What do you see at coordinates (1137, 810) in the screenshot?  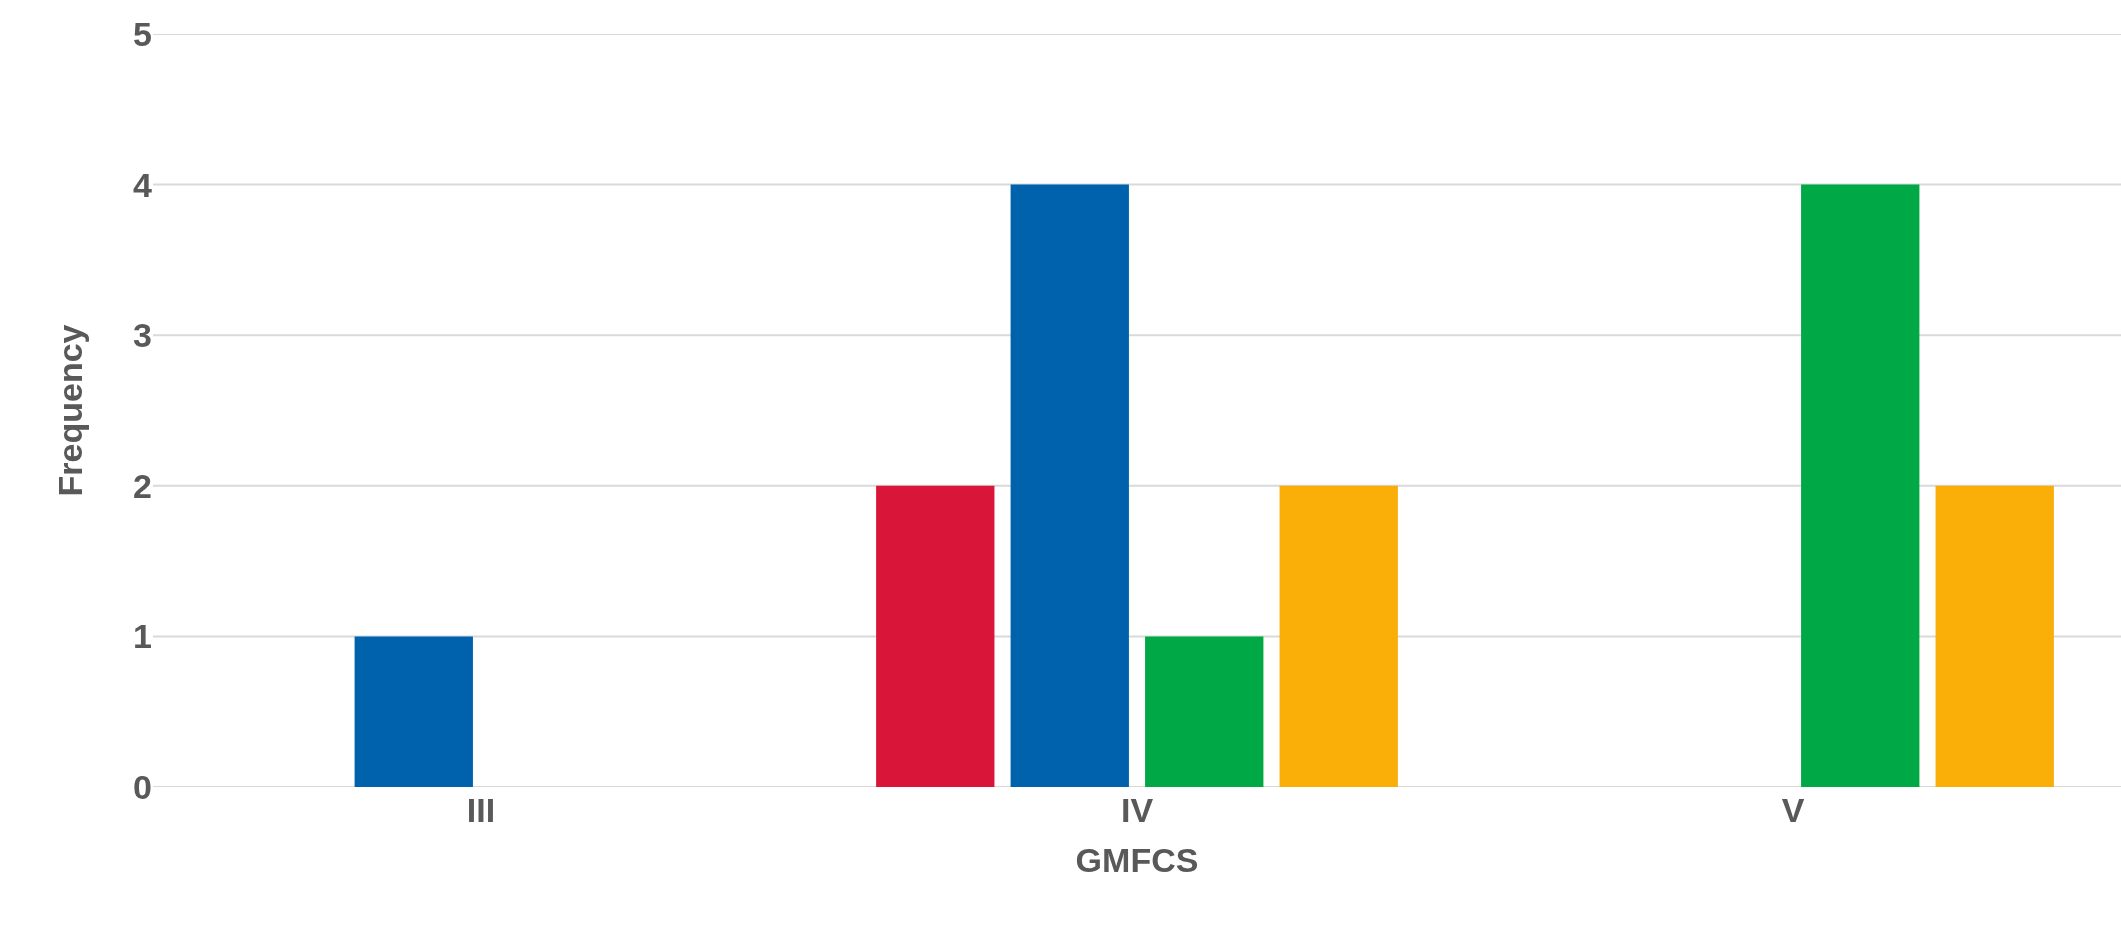 I see `x-tick-label: IV` at bounding box center [1137, 810].